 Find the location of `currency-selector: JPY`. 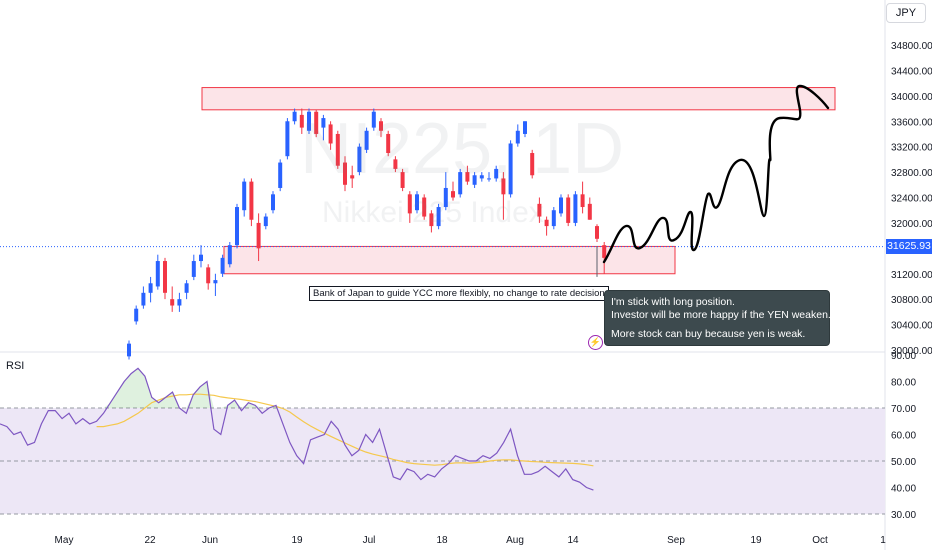

currency-selector: JPY is located at coordinates (906, 13).